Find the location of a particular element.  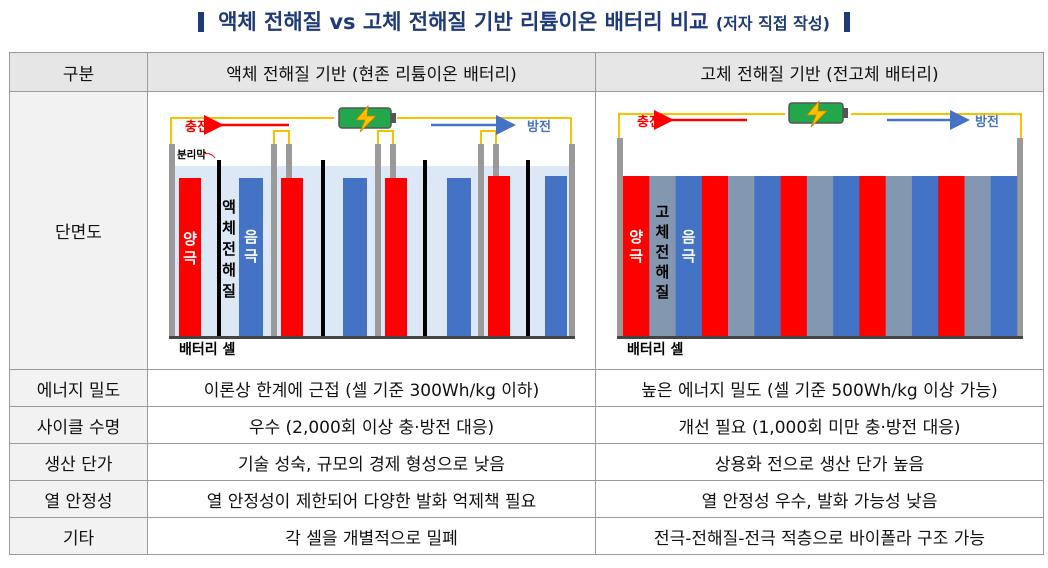

solid-layers is located at coordinates (819, 256).